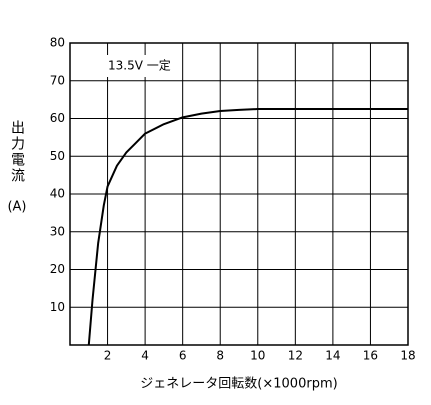 The image size is (431, 405). I want to click on y-tick-label: 60, so click(57, 118).